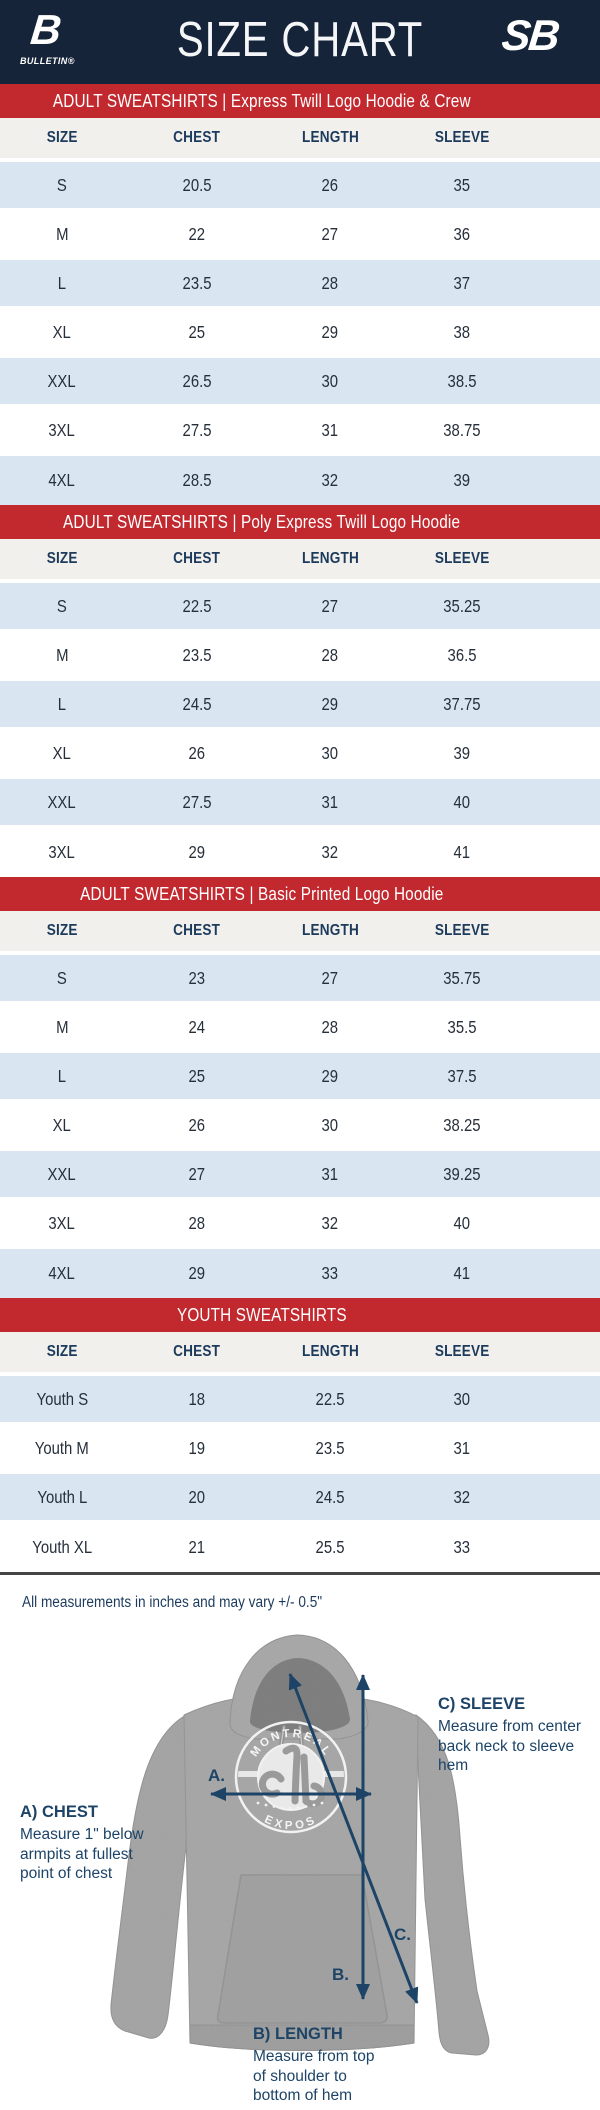 This screenshot has height=2110, width=600. Describe the element at coordinates (462, 1124) in the screenshot. I see `table-cell: 38.25` at that location.